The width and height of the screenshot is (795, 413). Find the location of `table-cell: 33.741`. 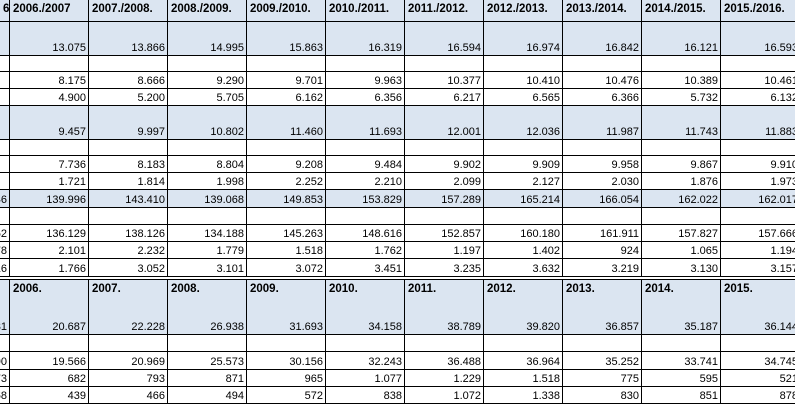

table-cell: 33.741 is located at coordinates (681, 361).